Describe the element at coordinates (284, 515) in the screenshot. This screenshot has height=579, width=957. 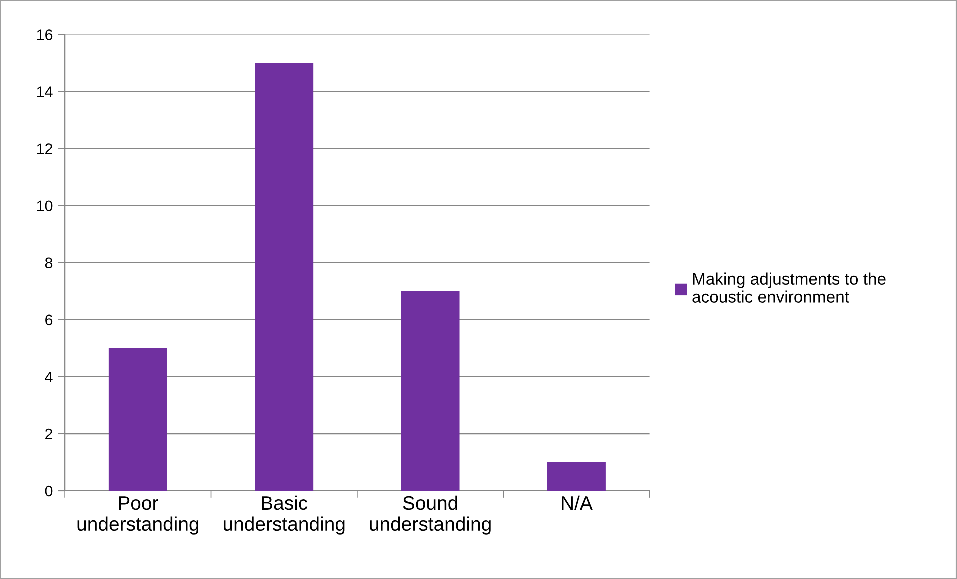
I see `x-tick-label: Basic understanding` at that location.